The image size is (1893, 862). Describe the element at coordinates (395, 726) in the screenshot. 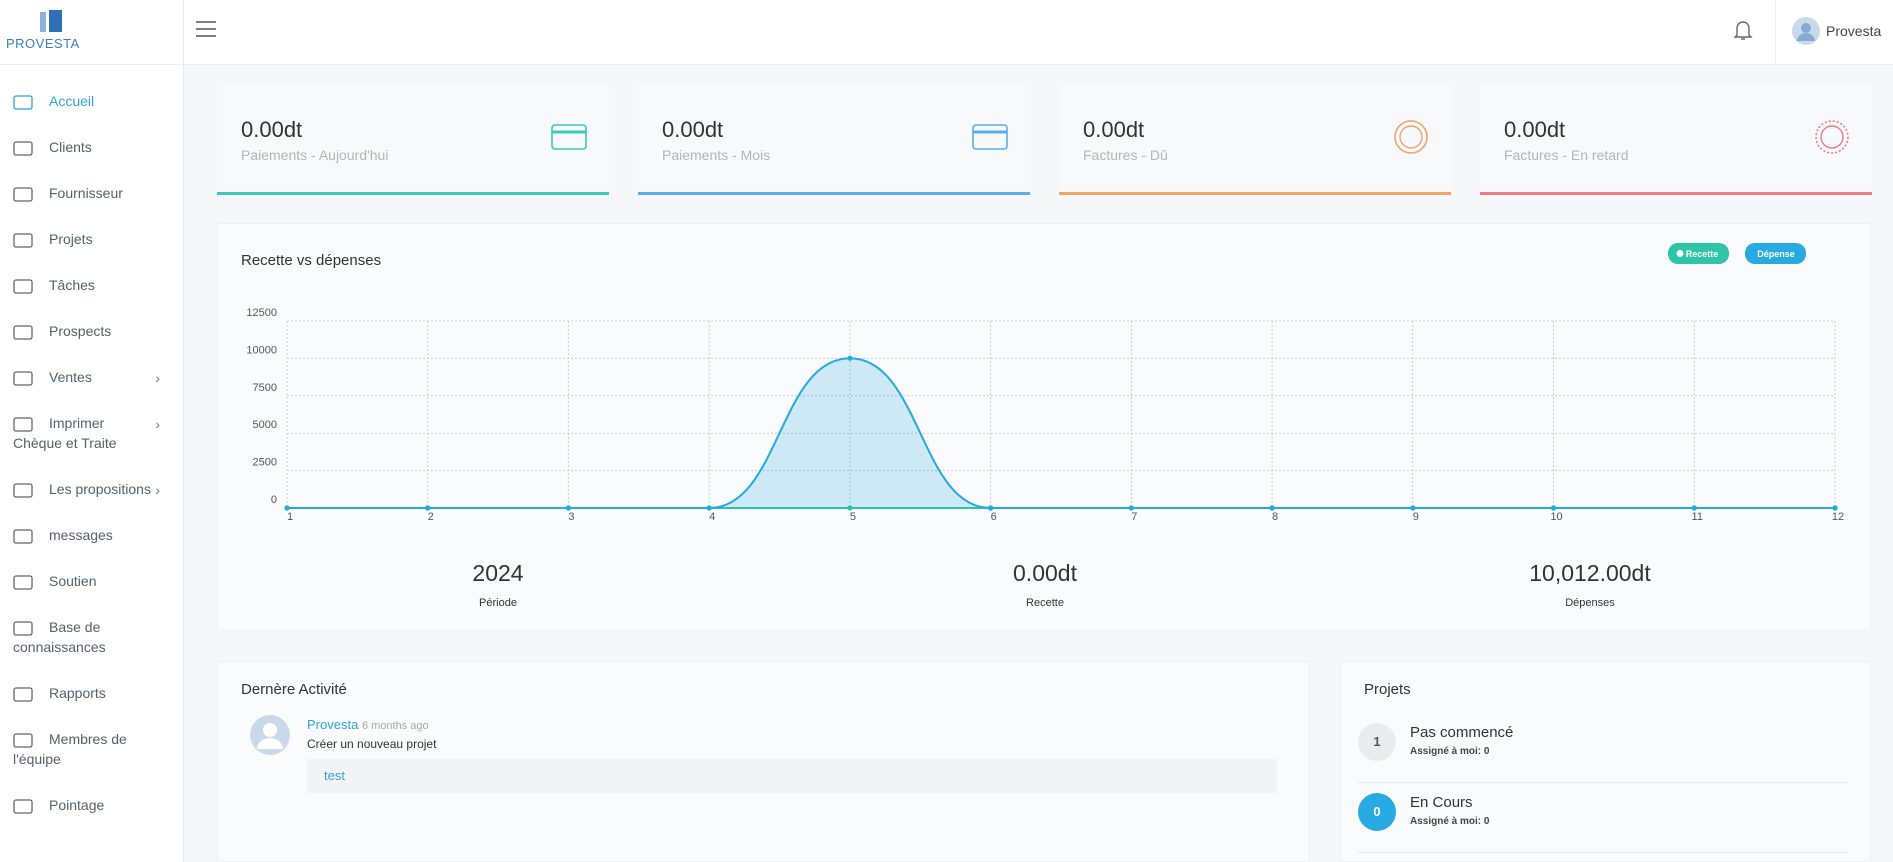

I see `activity-time: 6 months ago` at that location.